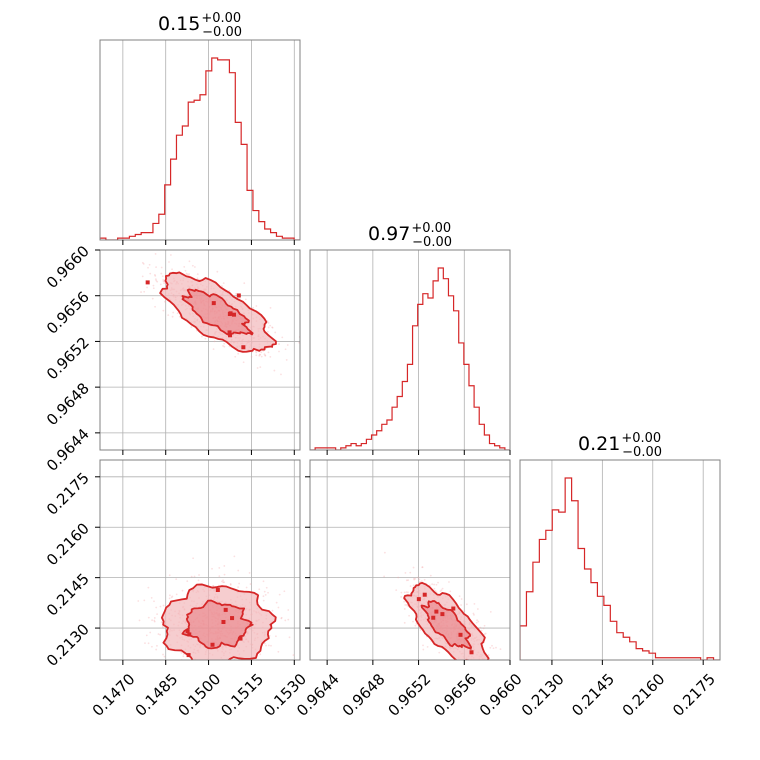 Image resolution: width=760 pixels, height=760 pixels. Describe the element at coordinates (114, 695) in the screenshot. I see `x-tick-label: 0.1470` at that location.